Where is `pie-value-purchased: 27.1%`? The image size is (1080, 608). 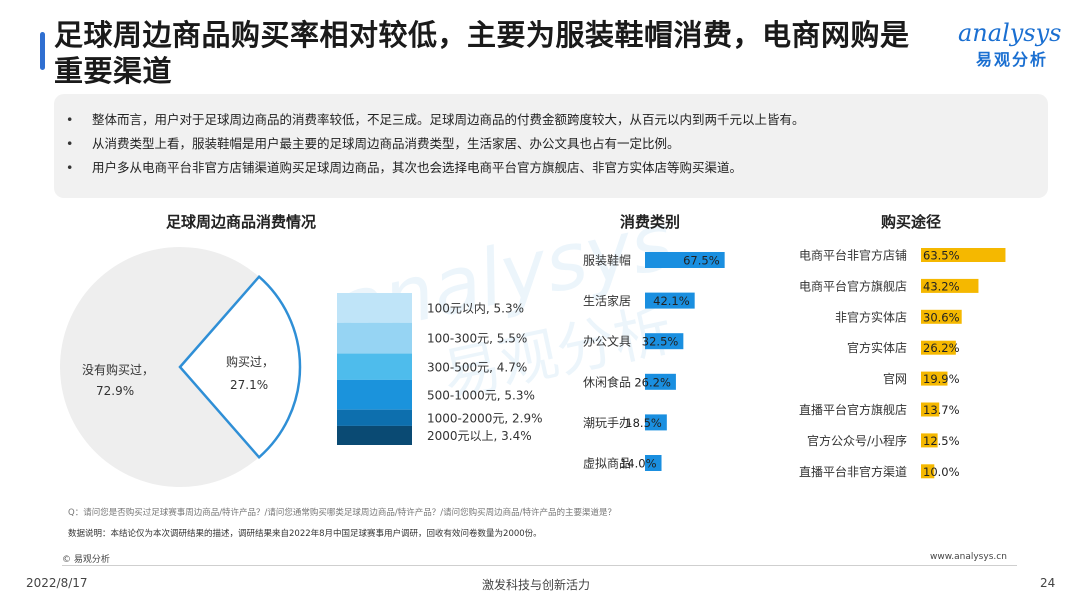
pie-value-purchased: 27.1% is located at coordinates (249, 385).